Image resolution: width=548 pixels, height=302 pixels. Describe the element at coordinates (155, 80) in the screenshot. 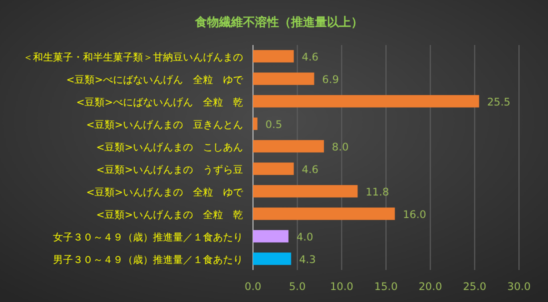

I see `y-tick-label: <豆類>べにばないんげん 全粒 ゆで` at that location.